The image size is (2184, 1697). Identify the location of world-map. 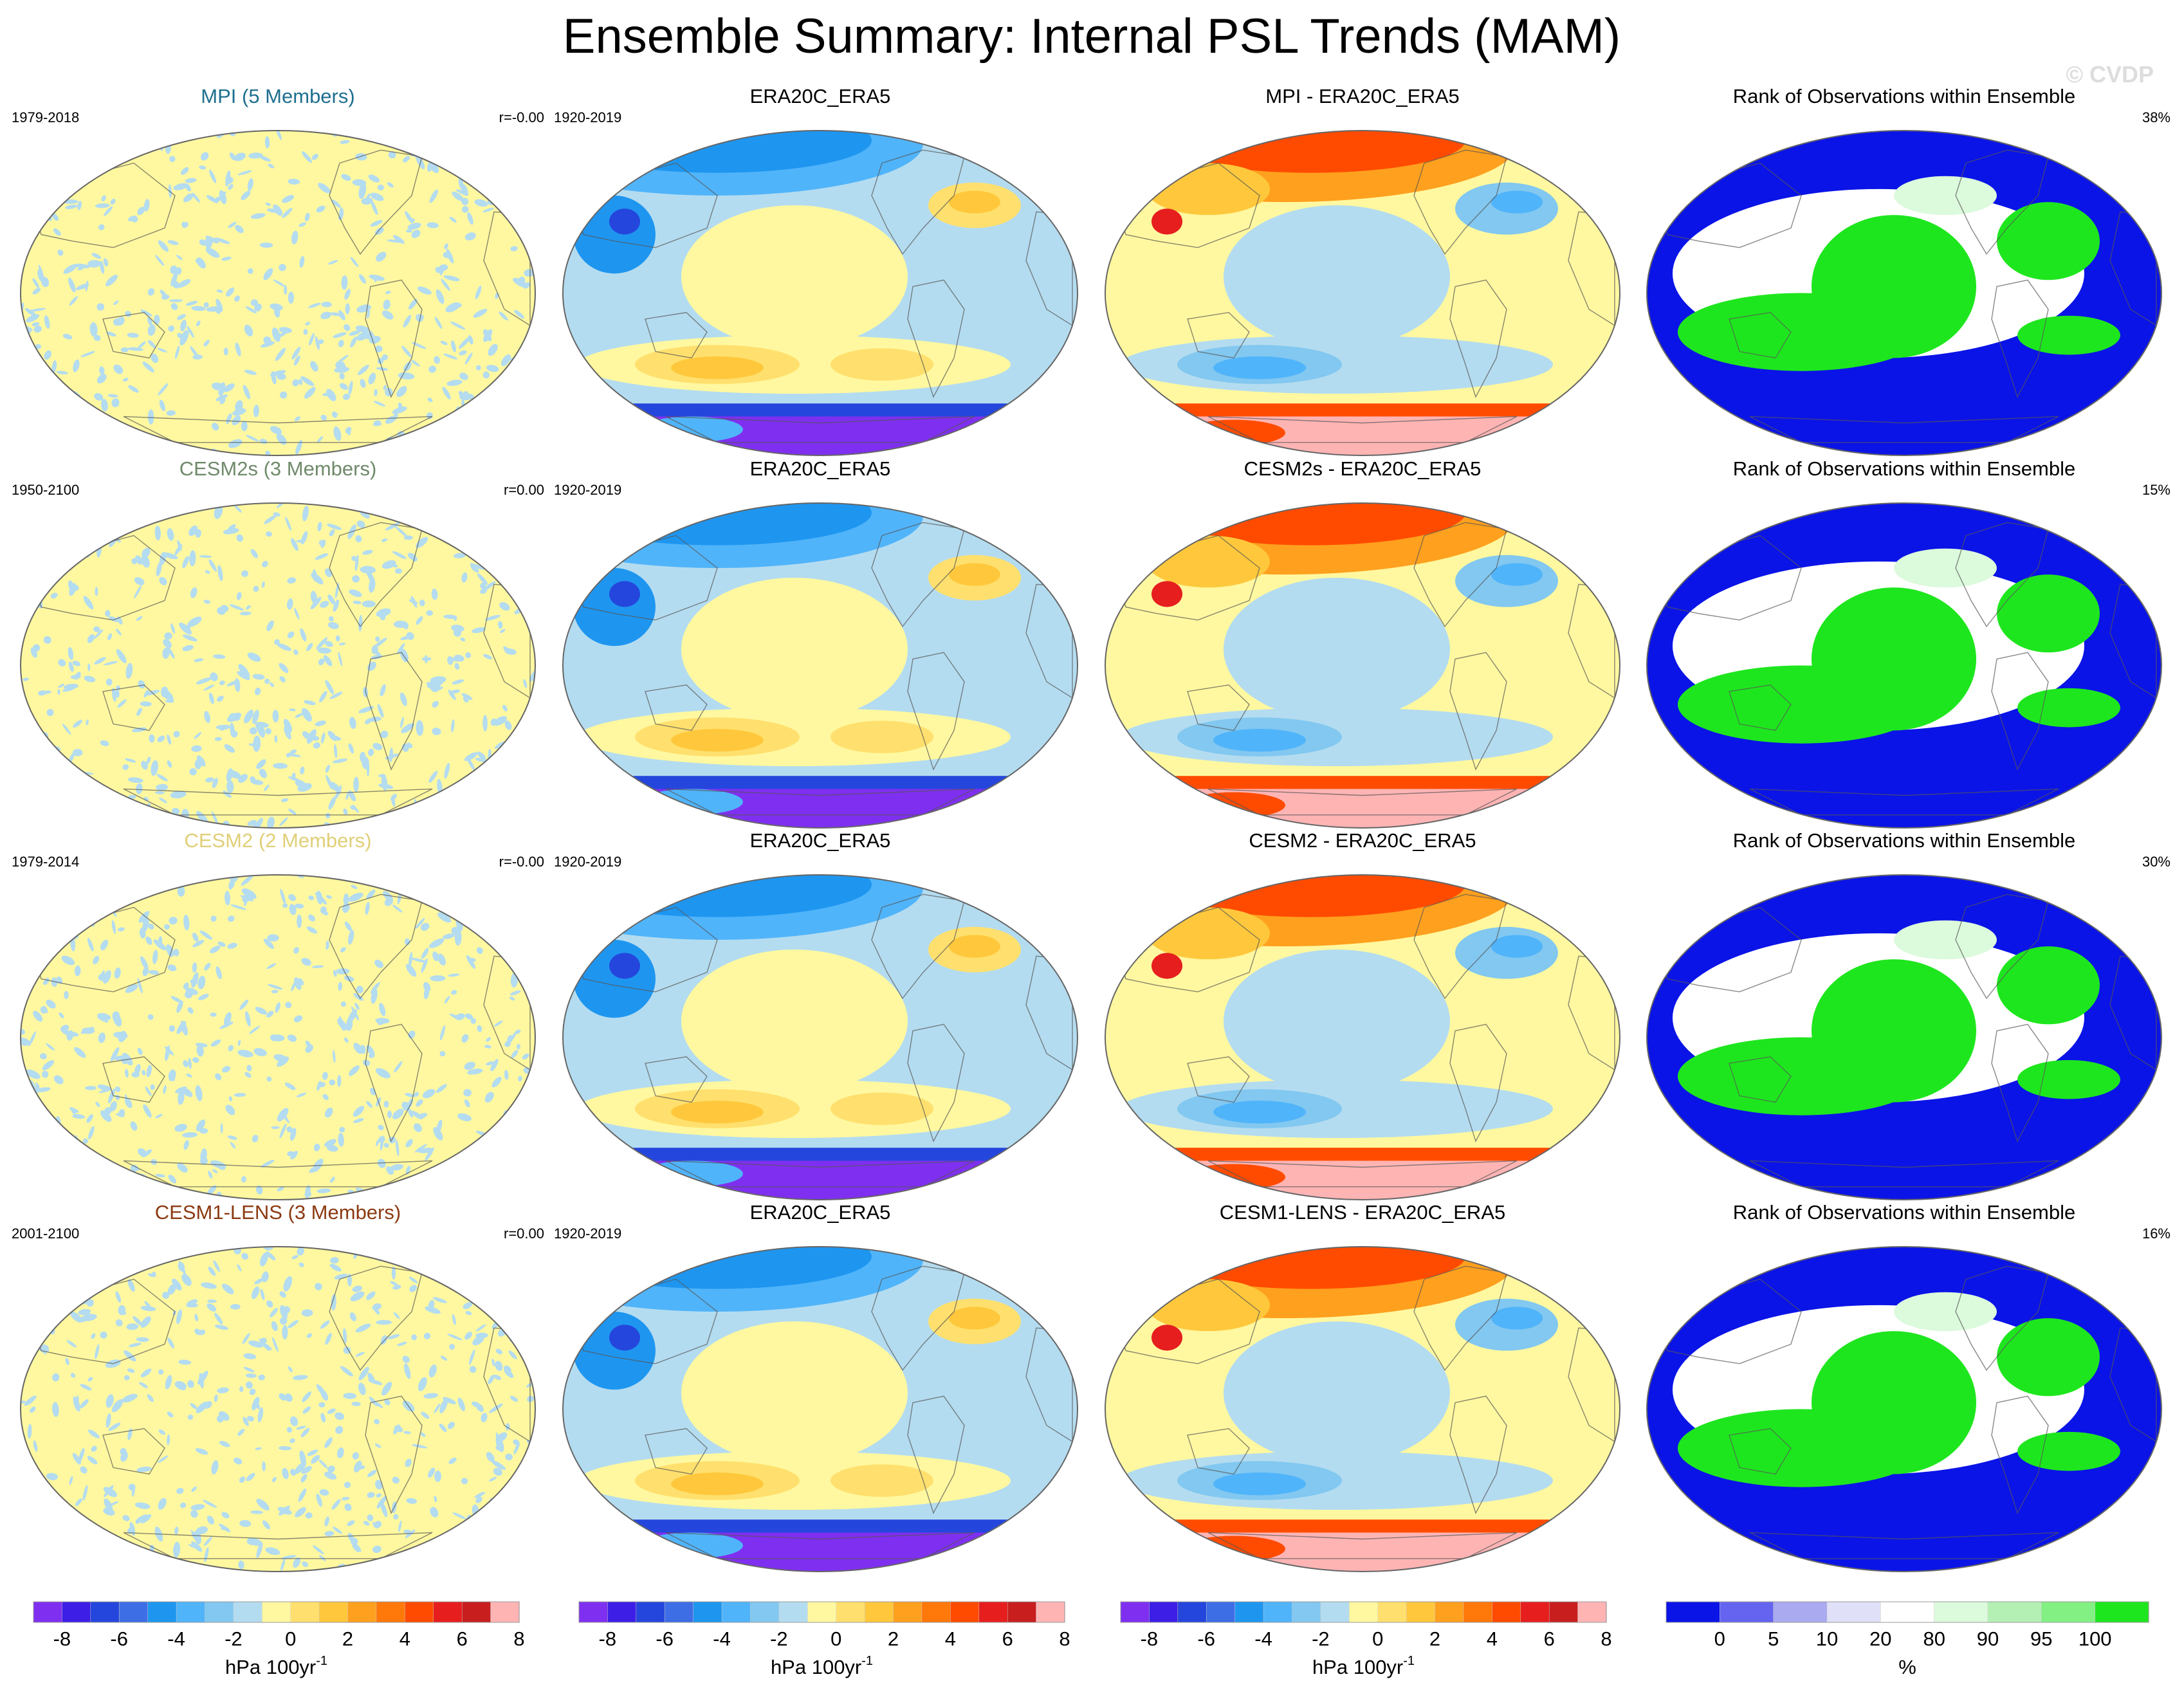
(820, 1037).